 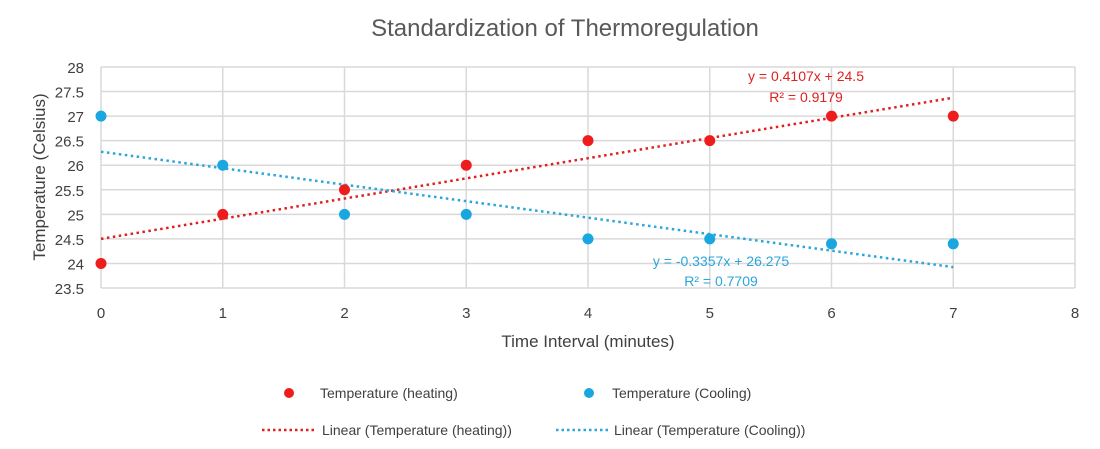 What do you see at coordinates (417, 430) in the screenshot?
I see `legend-heating-trend-label: Linear (Temperature (heating))` at bounding box center [417, 430].